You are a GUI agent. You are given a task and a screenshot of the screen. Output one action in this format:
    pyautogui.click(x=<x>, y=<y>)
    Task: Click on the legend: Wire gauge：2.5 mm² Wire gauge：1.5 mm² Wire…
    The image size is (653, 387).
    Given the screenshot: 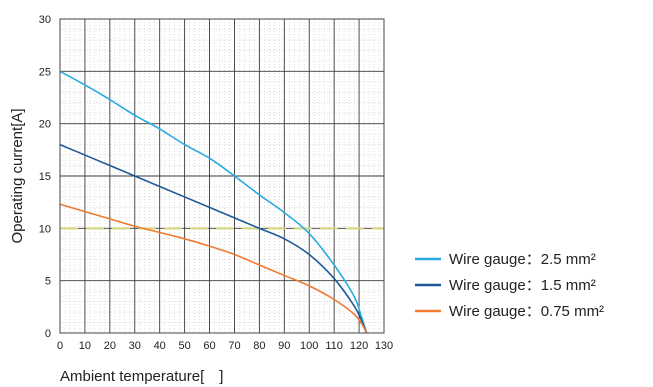 What is the action you would take?
    pyautogui.click(x=509, y=285)
    